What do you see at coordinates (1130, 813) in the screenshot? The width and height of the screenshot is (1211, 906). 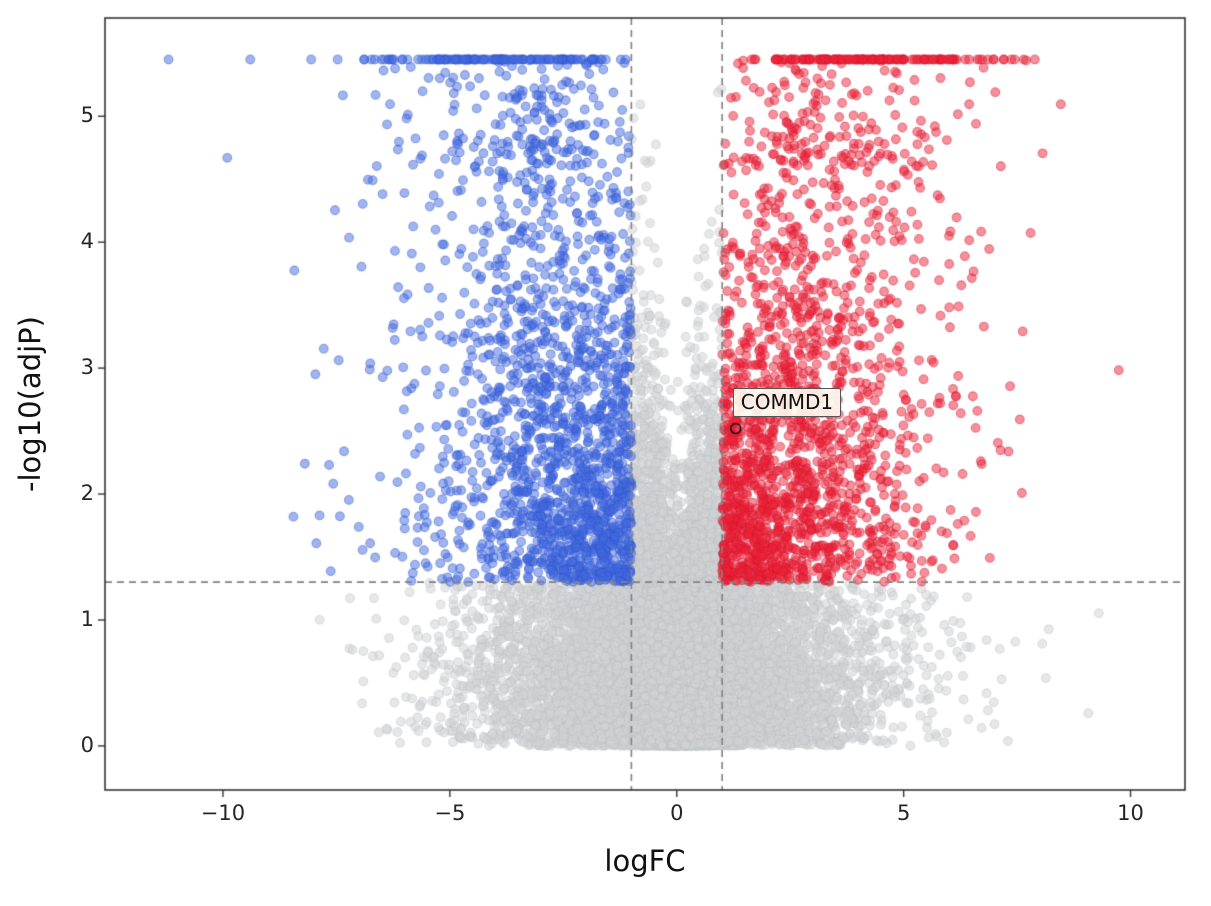 I see `x-tick-label: 10` at bounding box center [1130, 813].